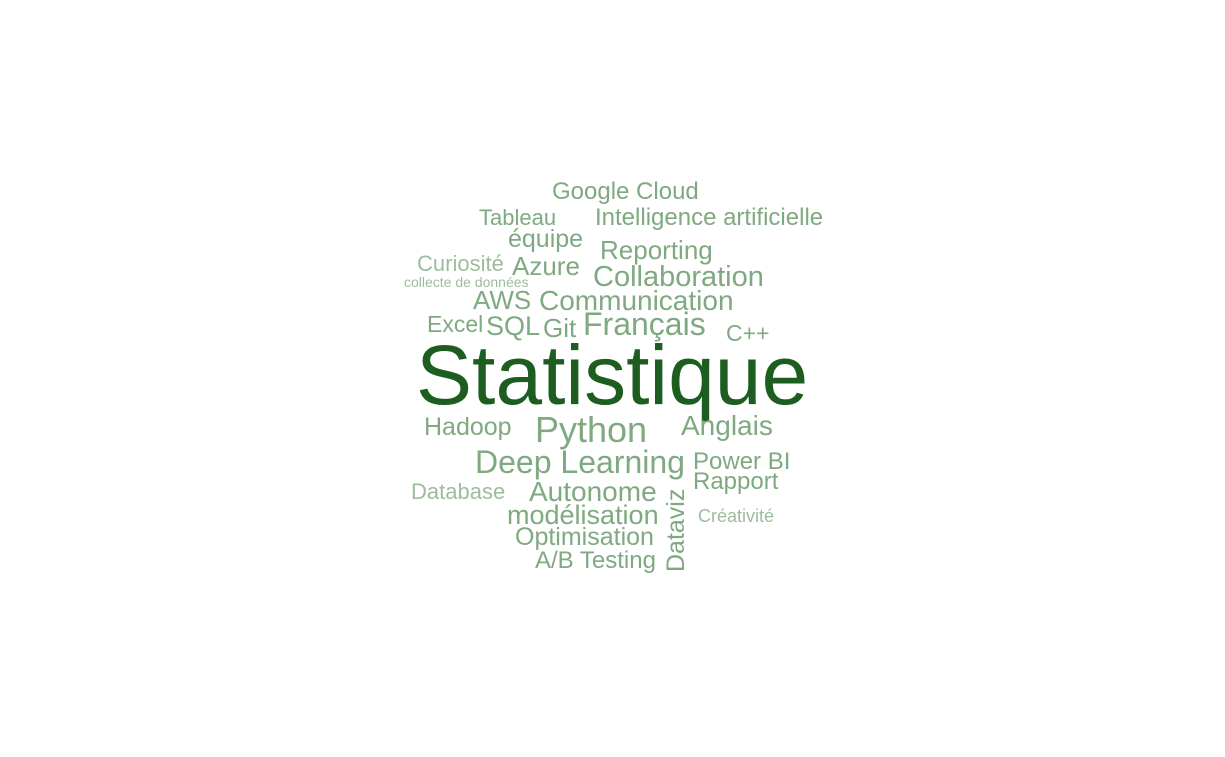  Describe the element at coordinates (727, 425) in the screenshot. I see `word-anglais: Anglais` at that location.